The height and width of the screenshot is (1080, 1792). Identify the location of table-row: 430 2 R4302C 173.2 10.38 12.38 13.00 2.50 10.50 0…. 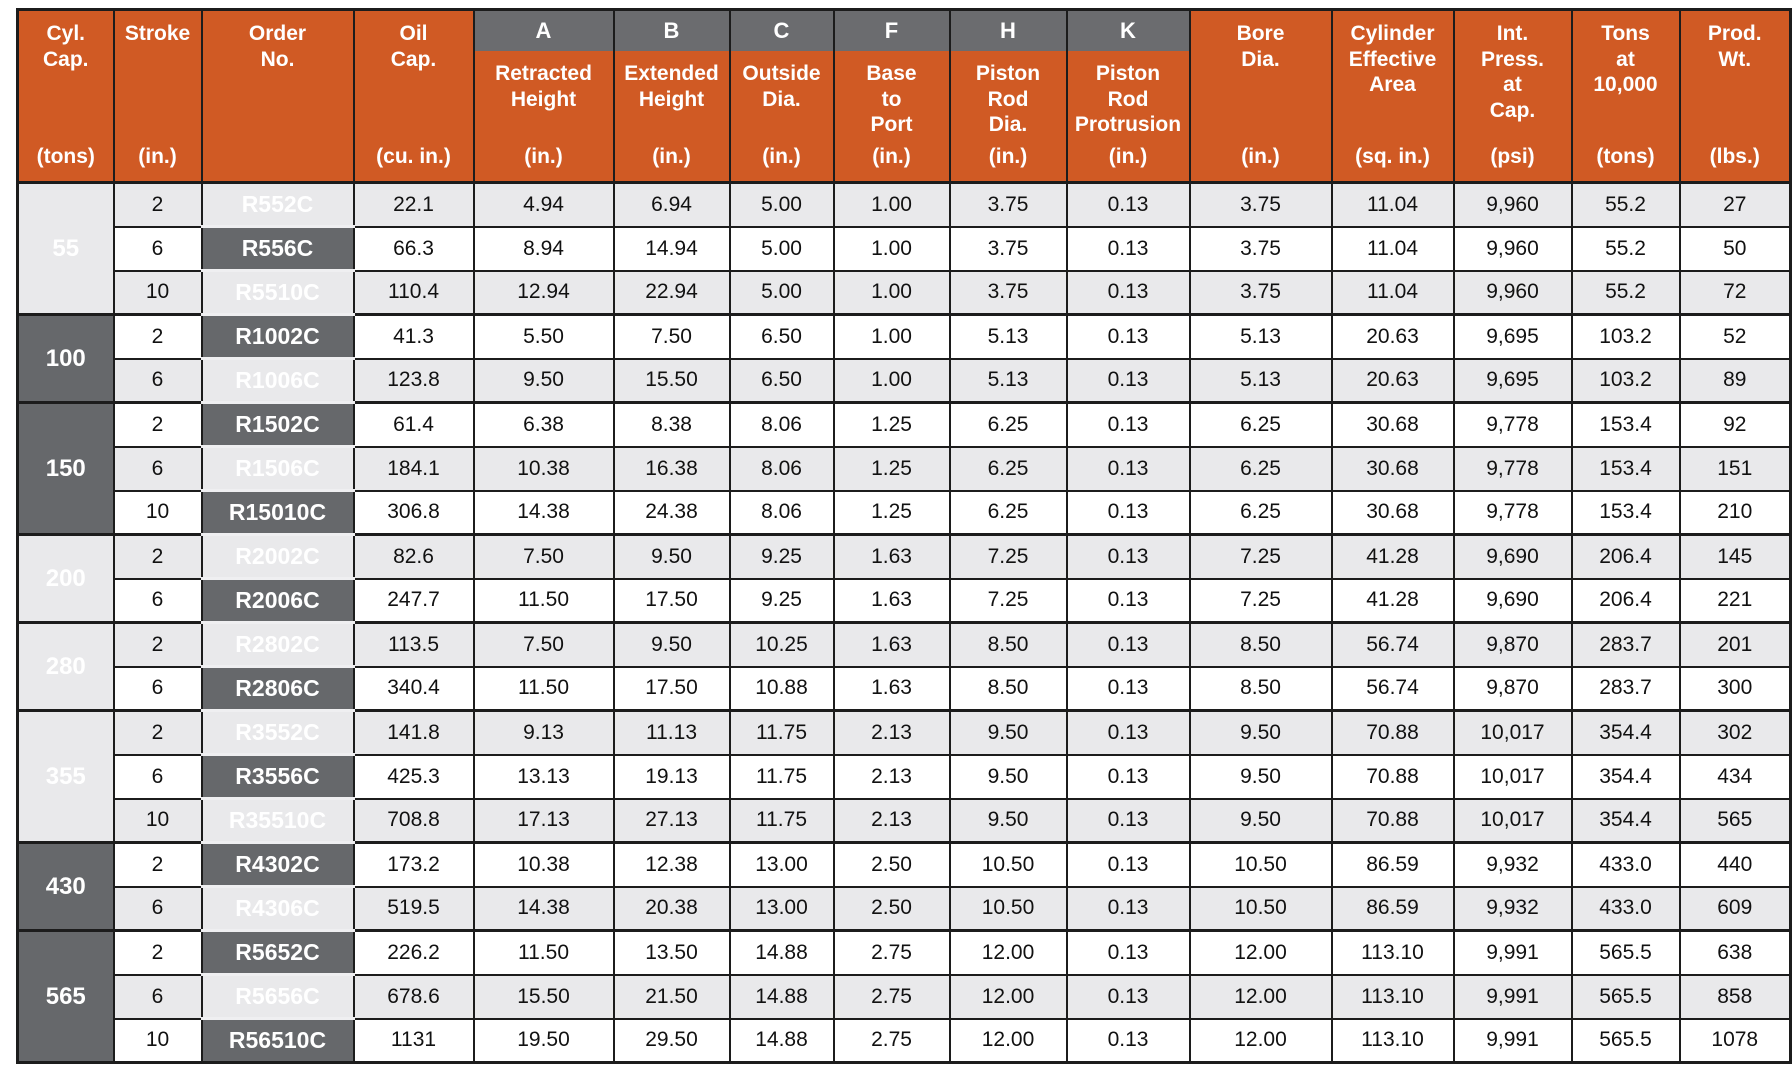
(904, 886).